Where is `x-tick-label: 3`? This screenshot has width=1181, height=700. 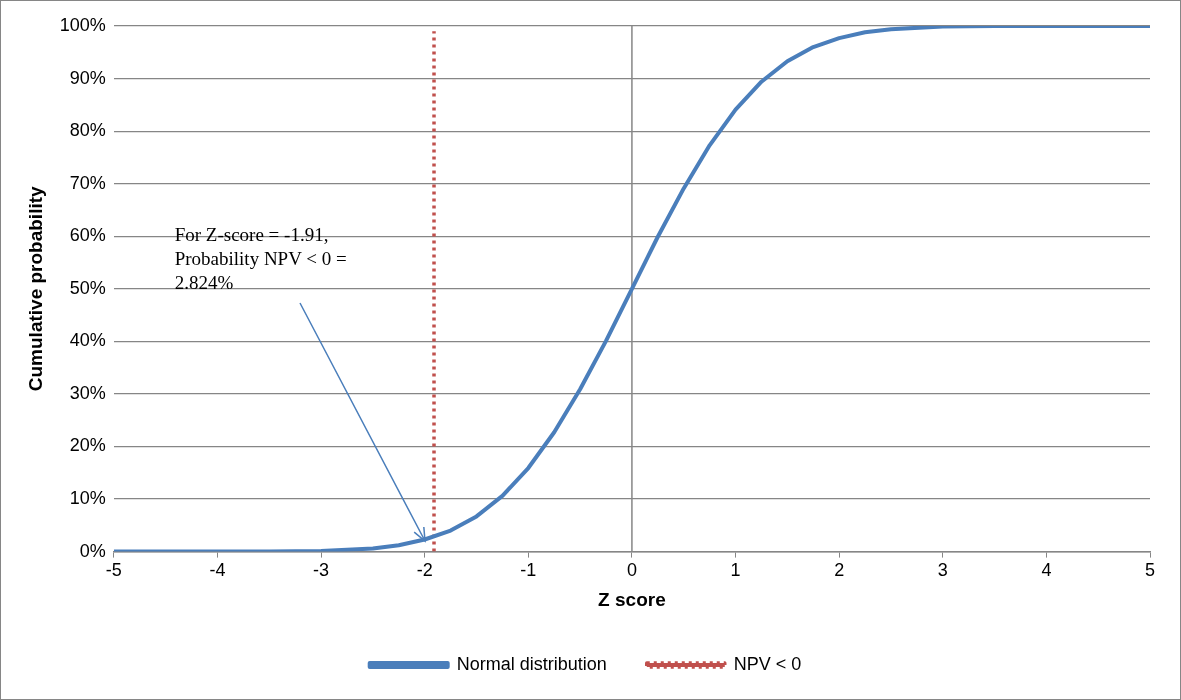
x-tick-label: 3 is located at coordinates (942, 570).